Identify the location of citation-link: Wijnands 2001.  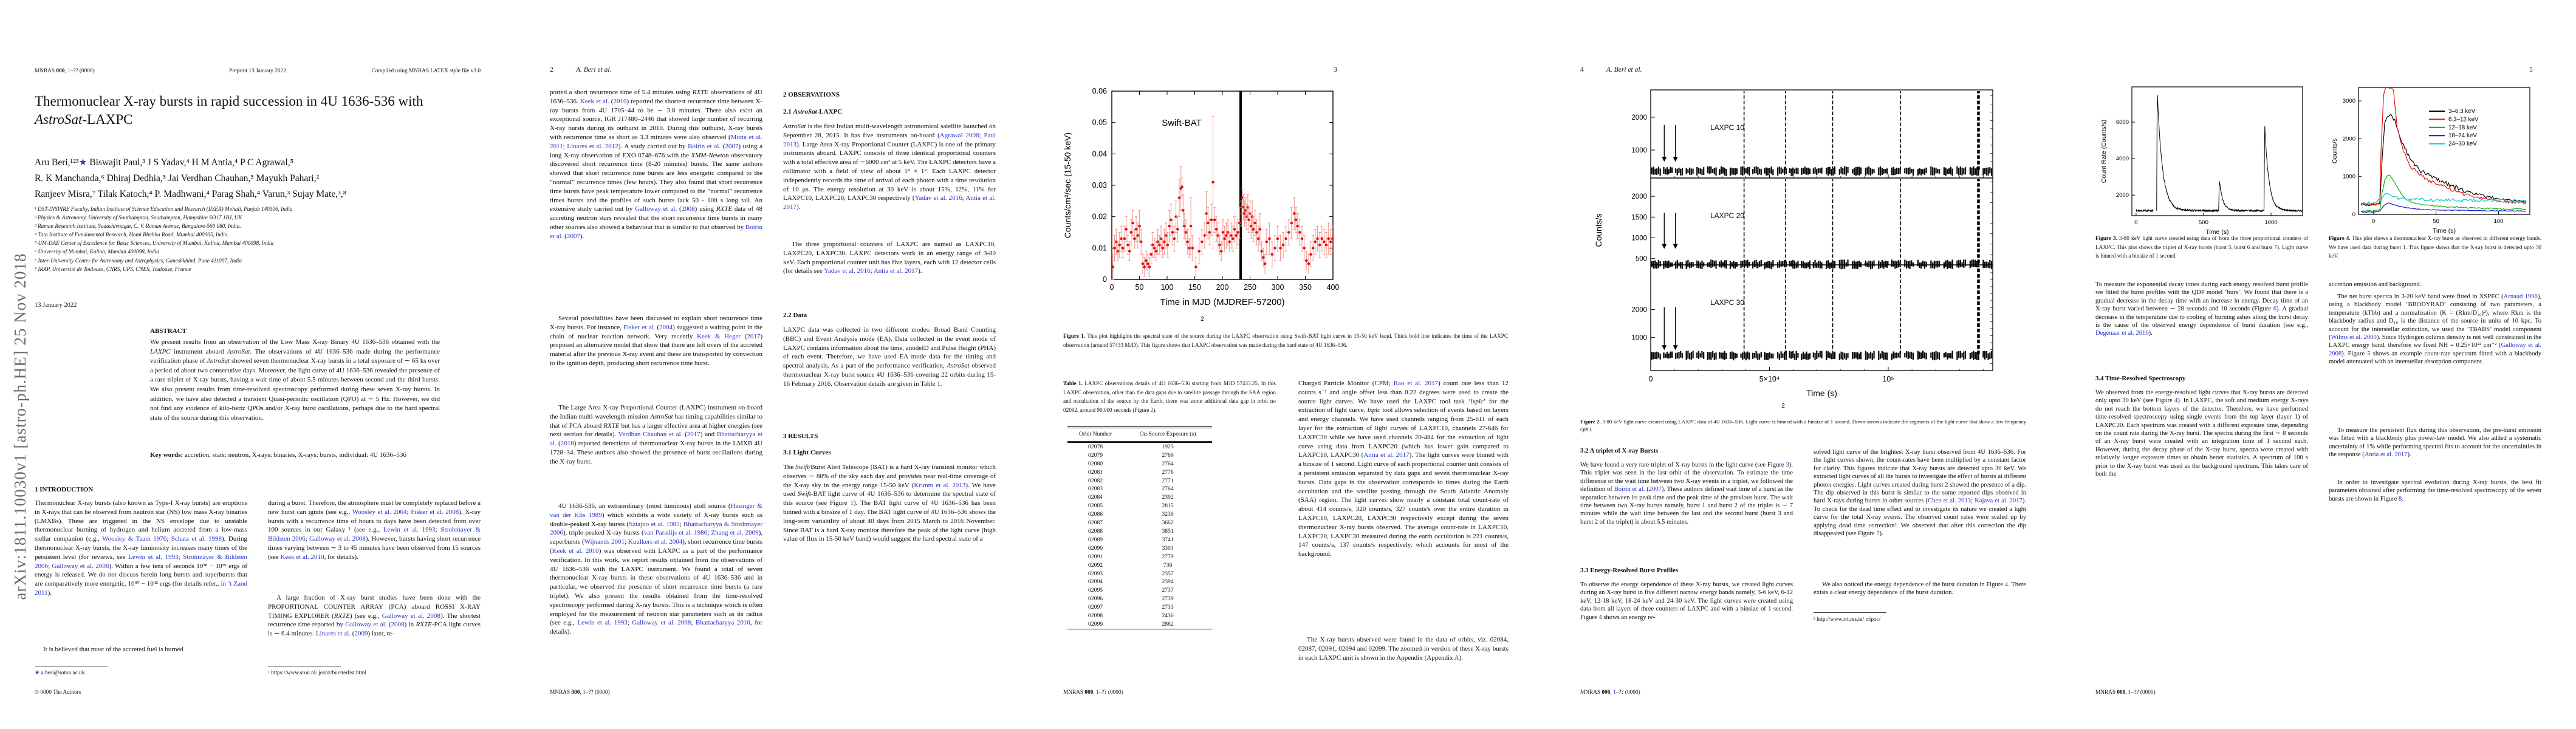
(604, 542).